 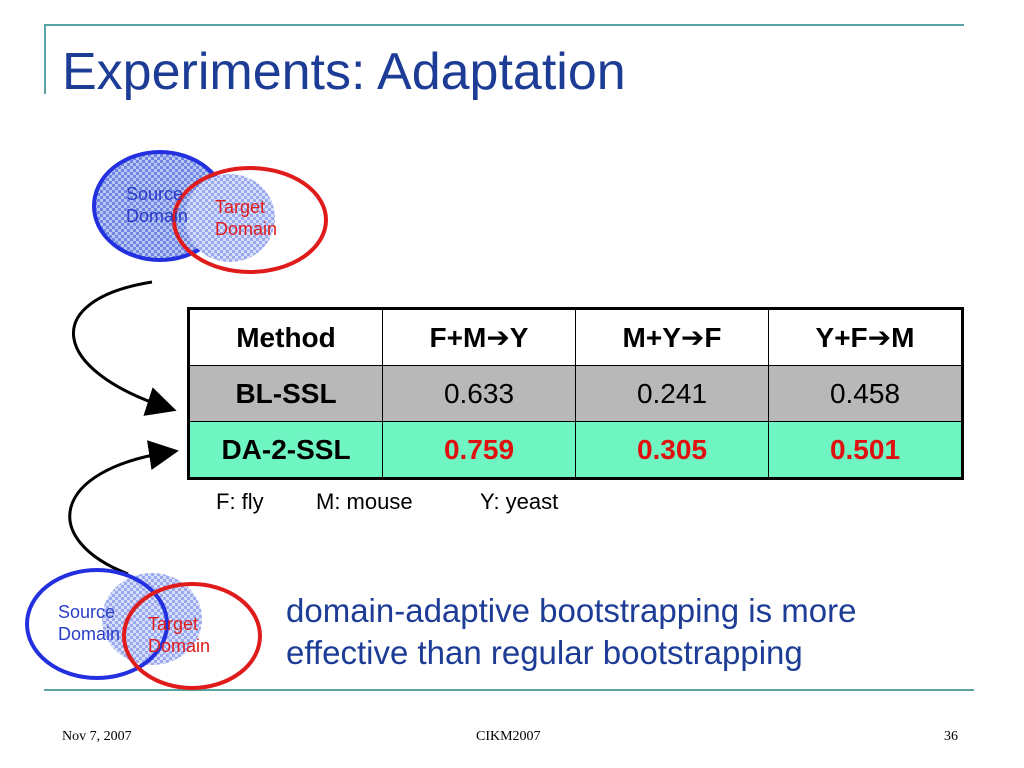 What do you see at coordinates (479, 337) in the screenshot?
I see `header-fm-y: F+M➔Y` at bounding box center [479, 337].